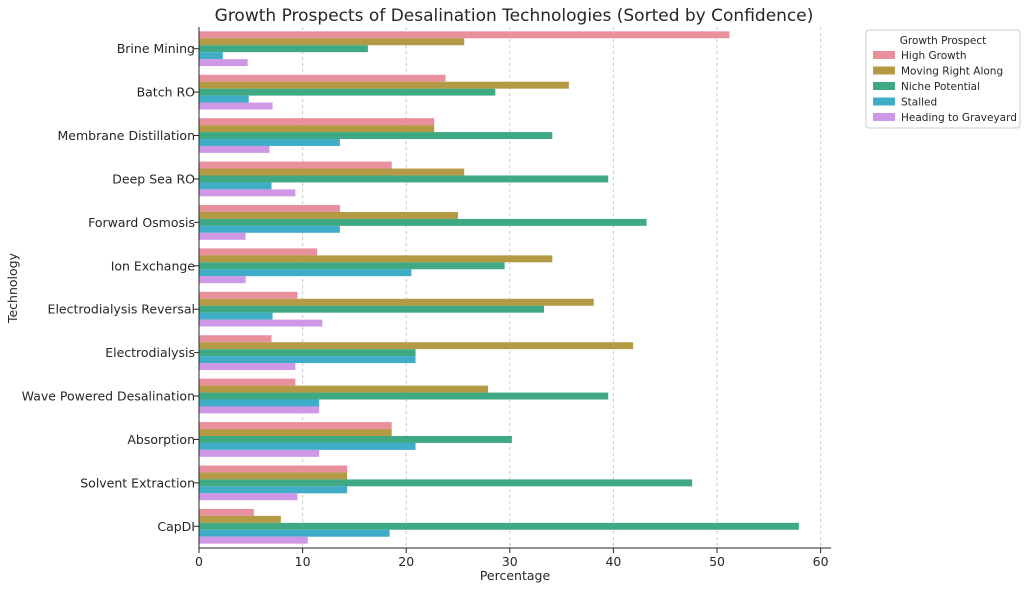  What do you see at coordinates (940, 87) in the screenshot?
I see `legend-label: Niche Potential` at bounding box center [940, 87].